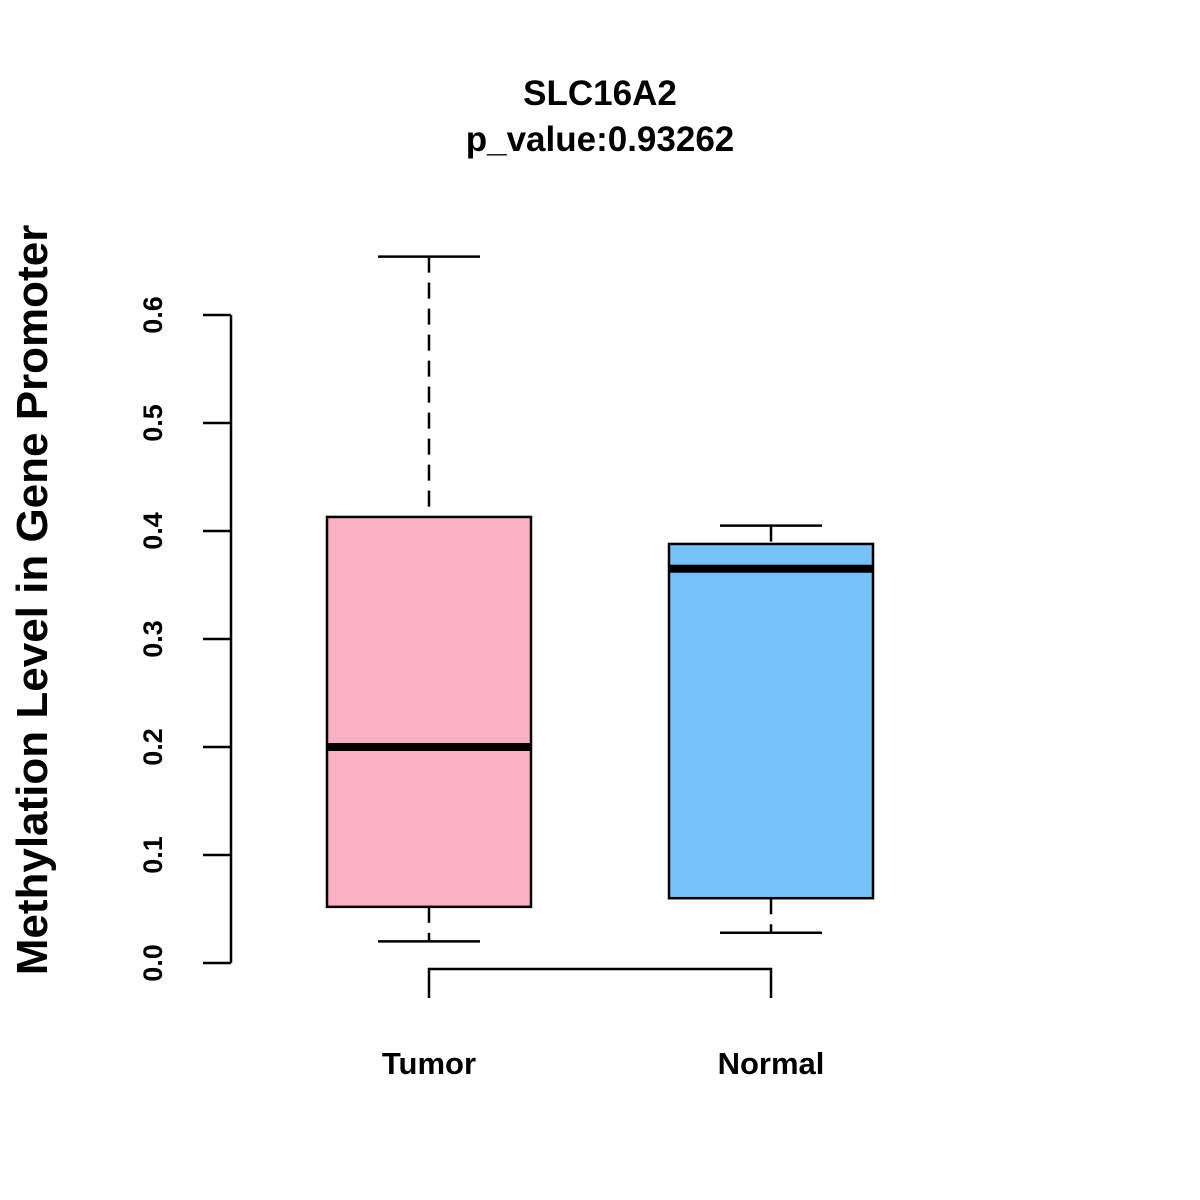  What do you see at coordinates (153, 315) in the screenshot?
I see `y-tick-label: 0.6` at bounding box center [153, 315].